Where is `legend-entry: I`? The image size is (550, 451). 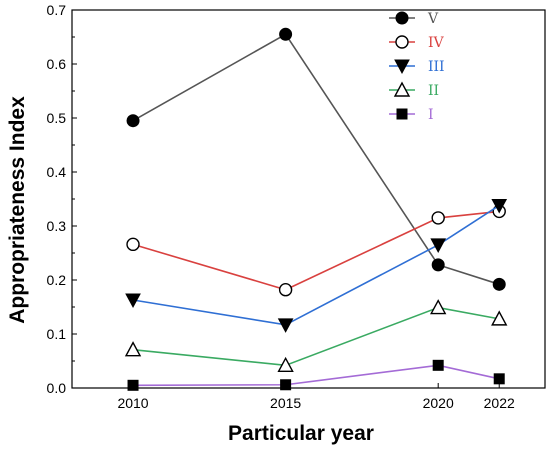
legend-entry: I is located at coordinates (411, 115).